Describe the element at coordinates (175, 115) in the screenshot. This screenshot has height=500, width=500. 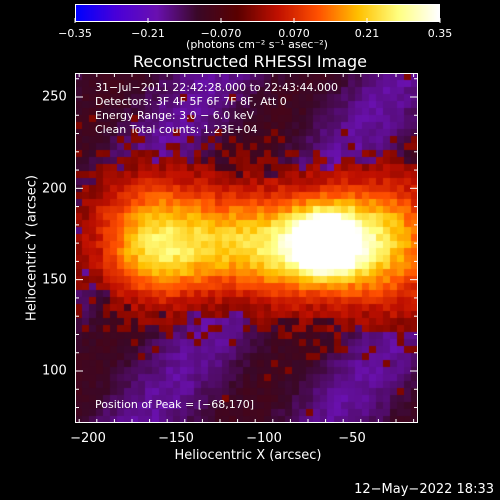
I see `info-energy-range: Energy Range: 3.0 − 6.0 keV` at that location.